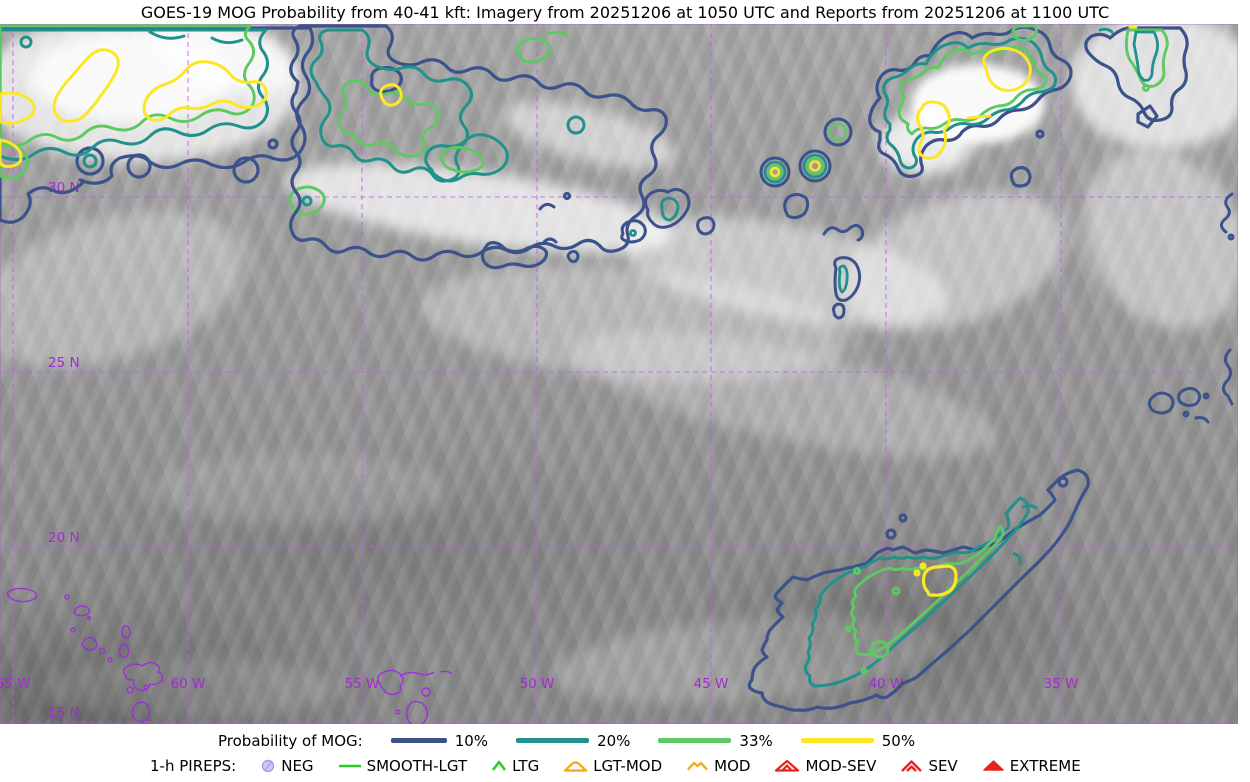  Describe the element at coordinates (697, 765) in the screenshot. I see `mod-caret-icon` at that location.